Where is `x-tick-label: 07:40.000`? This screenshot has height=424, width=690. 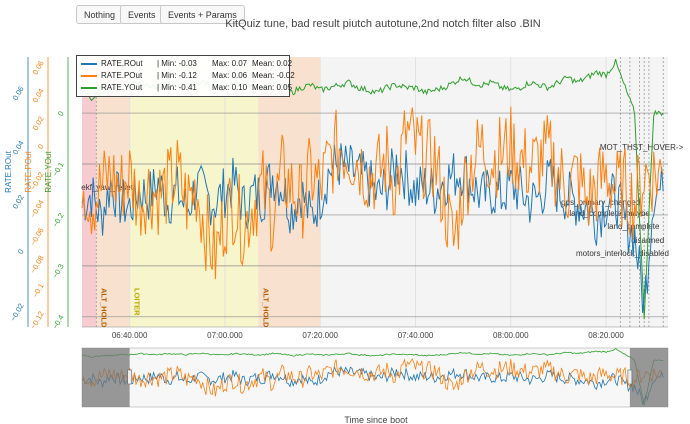 x-tick-label: 07:40.000 is located at coordinates (416, 335).